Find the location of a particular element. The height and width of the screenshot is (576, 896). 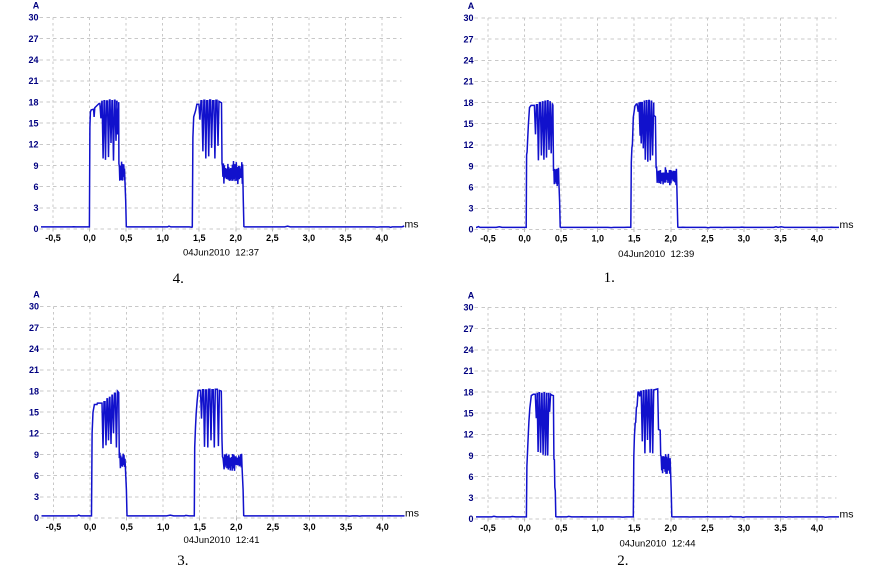

svg-text: 1. is located at coordinates (609, 278).